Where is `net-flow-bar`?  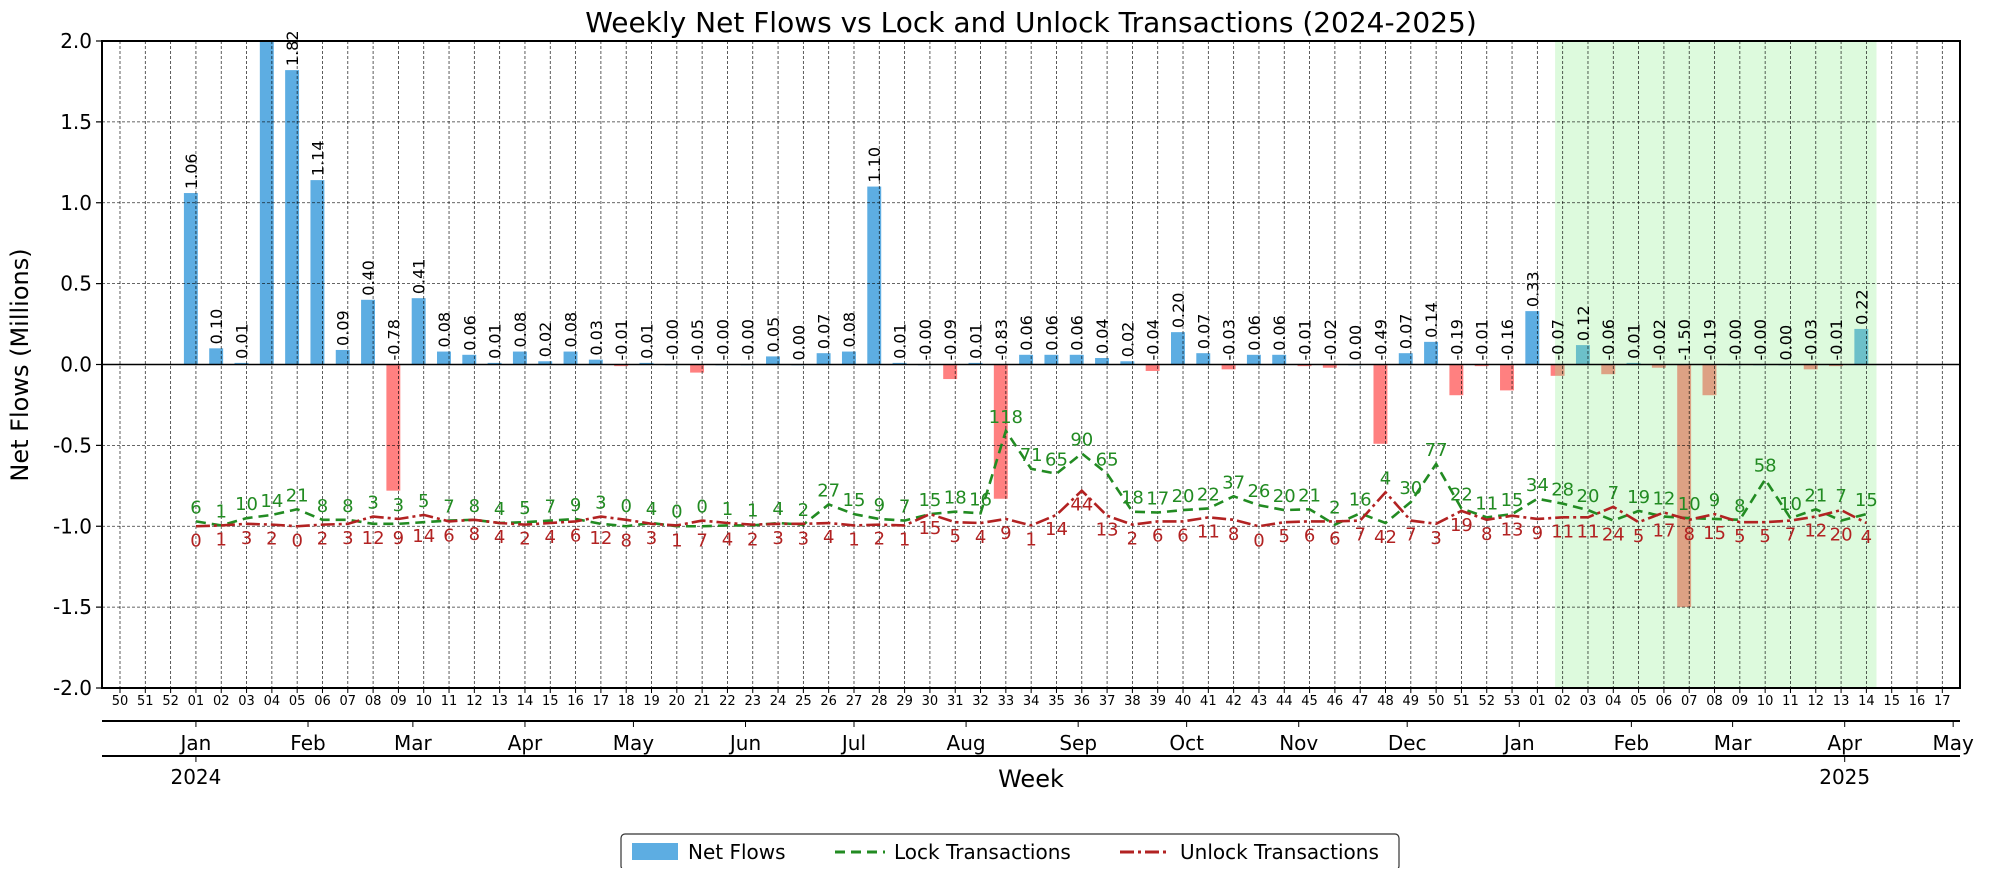
net-flow-bar is located at coordinates (1456, 380).